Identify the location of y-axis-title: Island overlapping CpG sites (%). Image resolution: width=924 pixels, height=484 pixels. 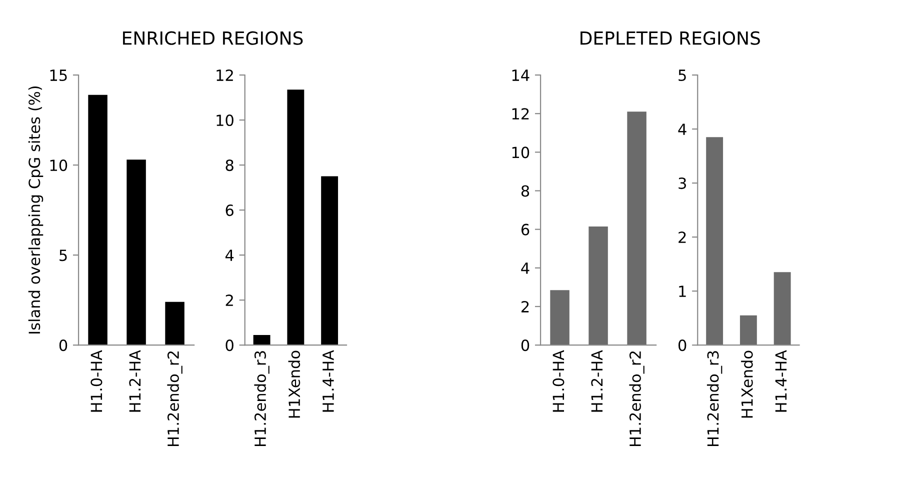
(36, 210).